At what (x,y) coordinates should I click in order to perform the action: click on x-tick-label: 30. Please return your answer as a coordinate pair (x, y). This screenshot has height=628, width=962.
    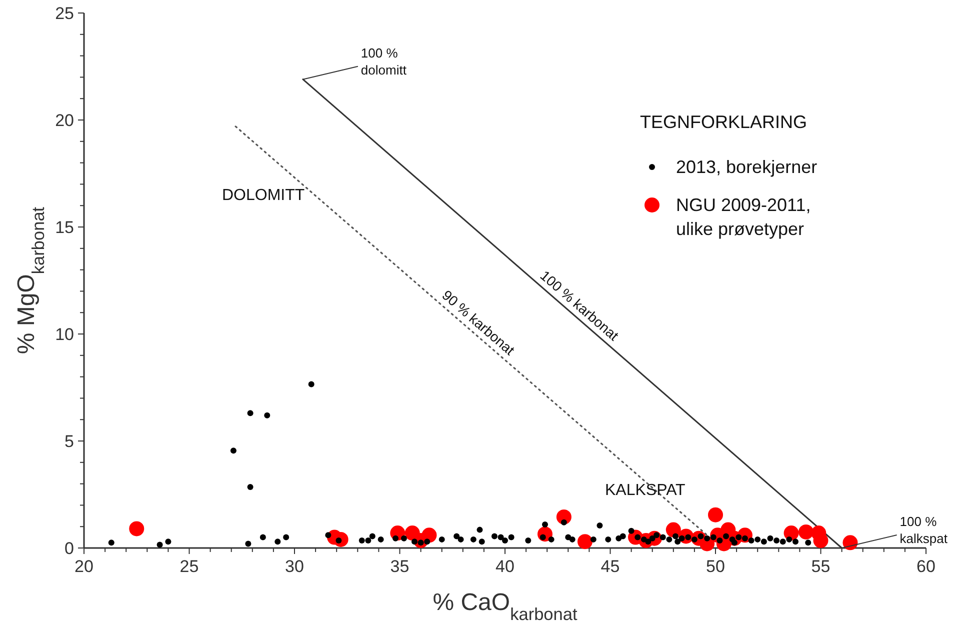
    Looking at the image, I should click on (294, 566).